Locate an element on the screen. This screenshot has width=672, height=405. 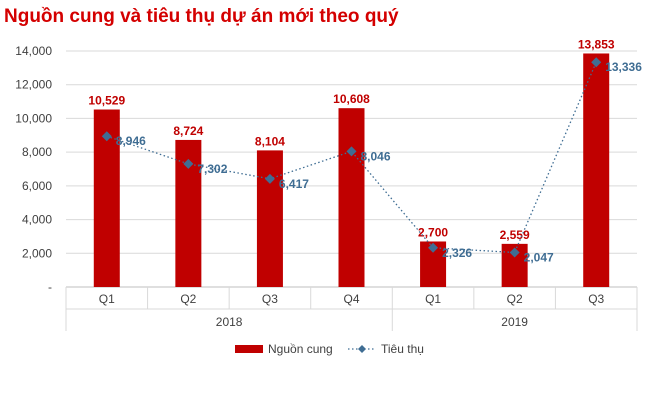
legend-label: Tiêu thụ is located at coordinates (402, 349).